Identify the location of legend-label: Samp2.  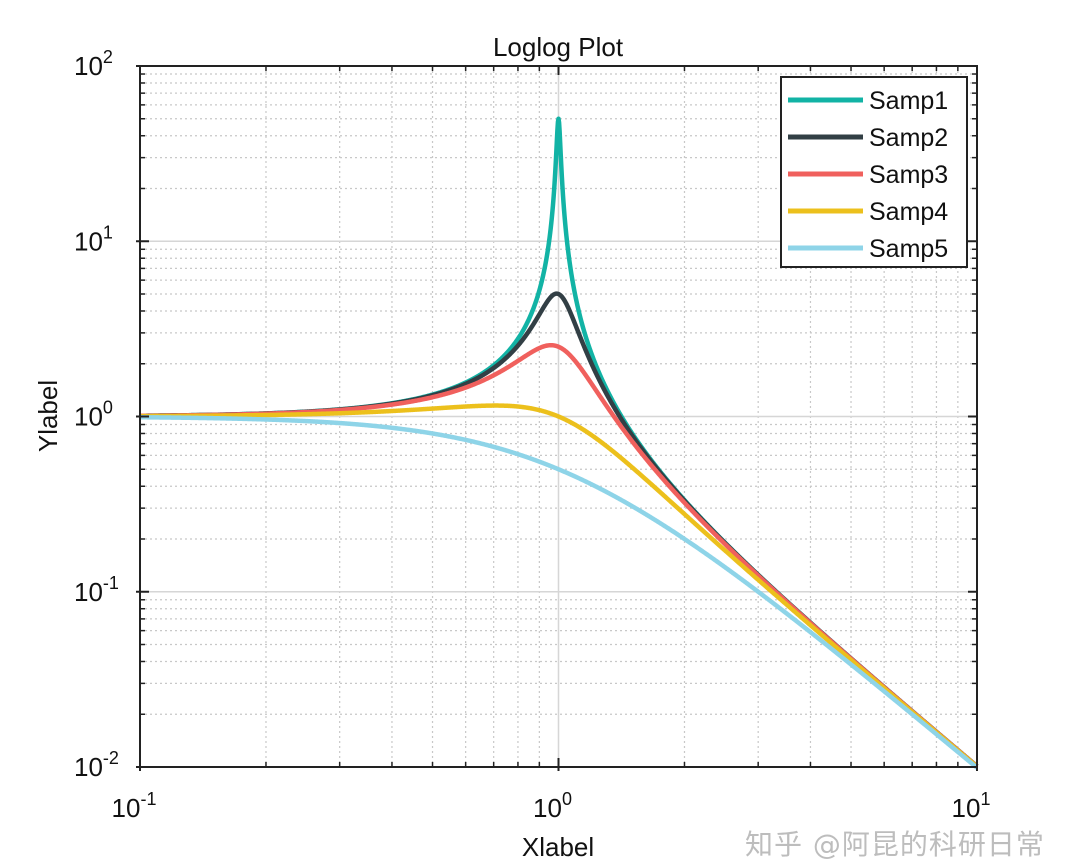
(908, 138).